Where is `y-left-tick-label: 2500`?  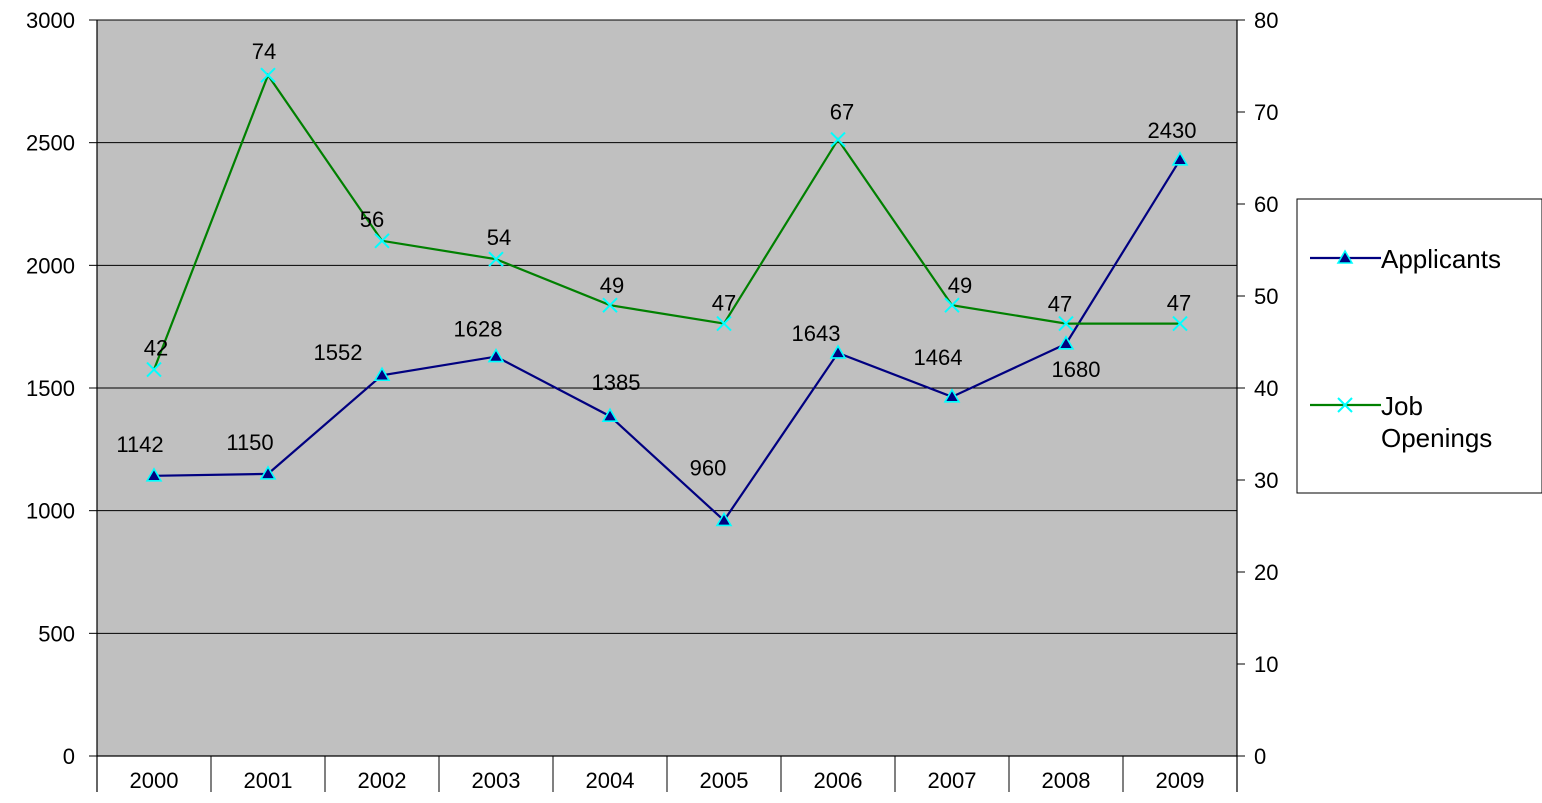
y-left-tick-label: 2500 is located at coordinates (50, 143).